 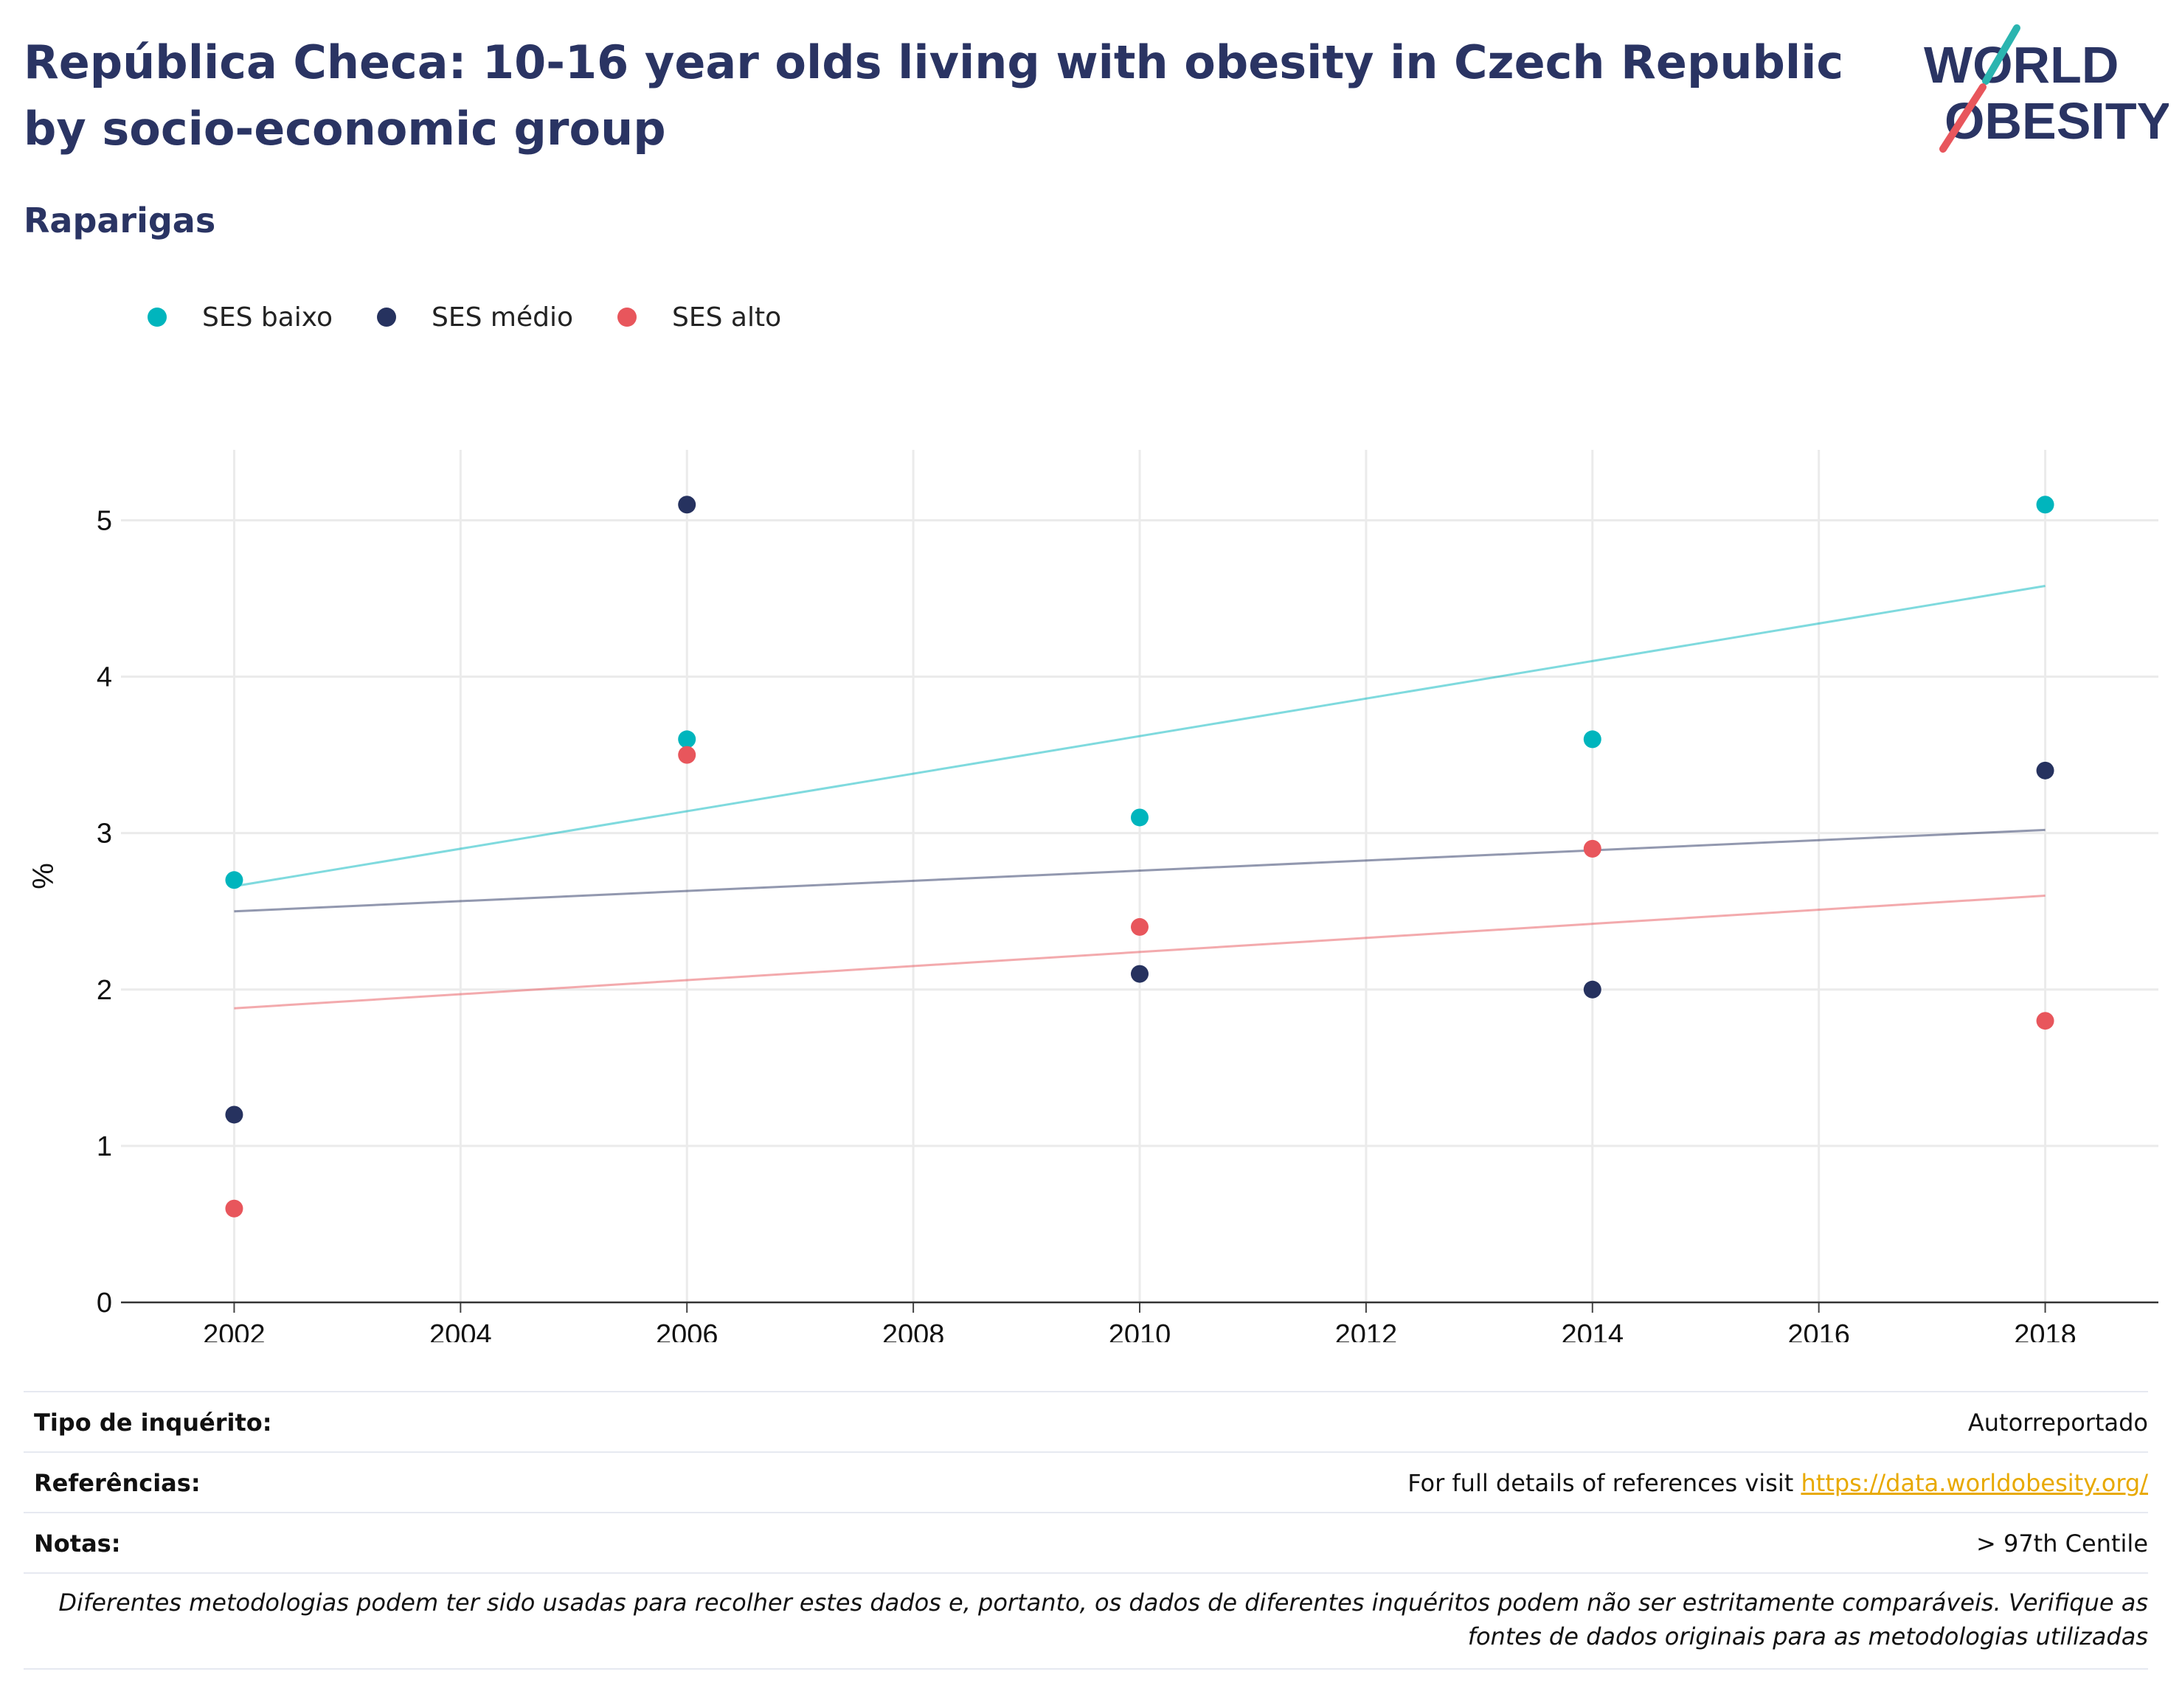 I want to click on legend-label-ses-high: SES alto, so click(x=727, y=317).